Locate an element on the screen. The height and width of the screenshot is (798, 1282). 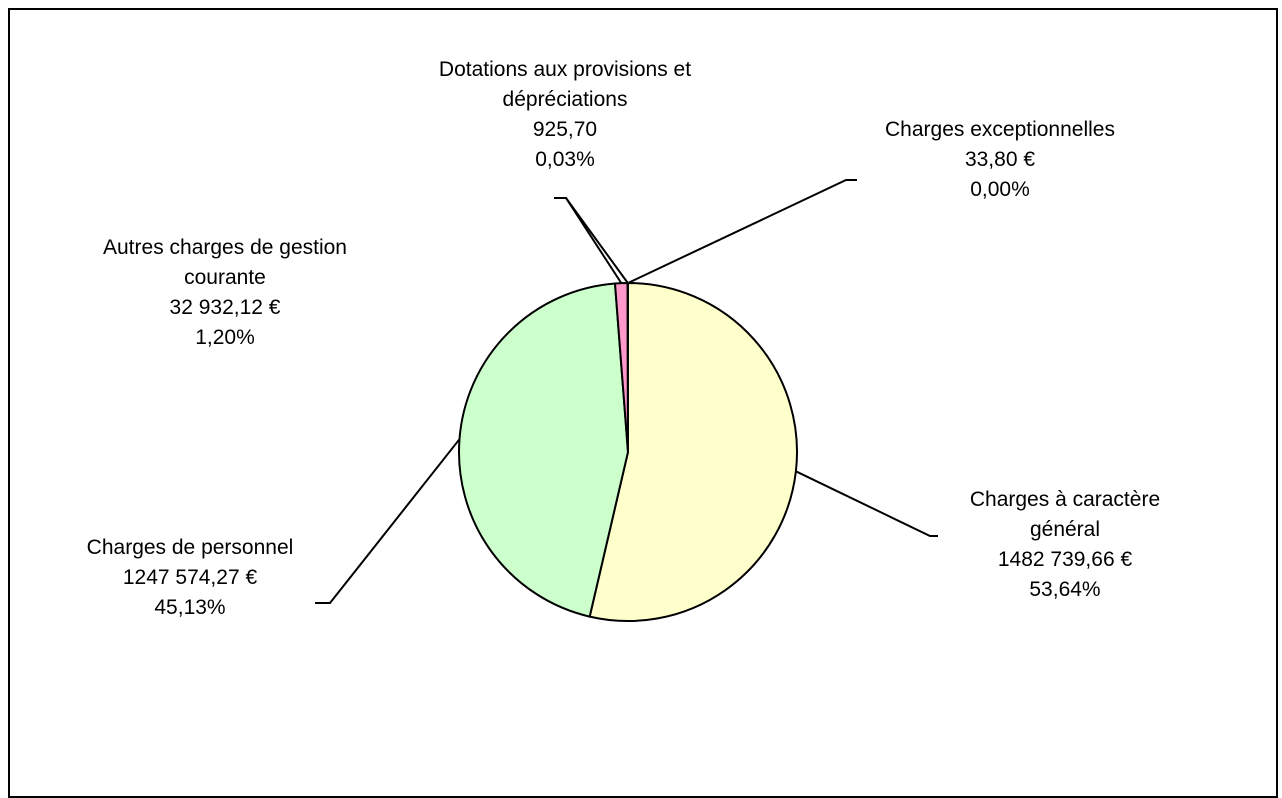
label-value: 1247 574,27 € is located at coordinates (190, 578).